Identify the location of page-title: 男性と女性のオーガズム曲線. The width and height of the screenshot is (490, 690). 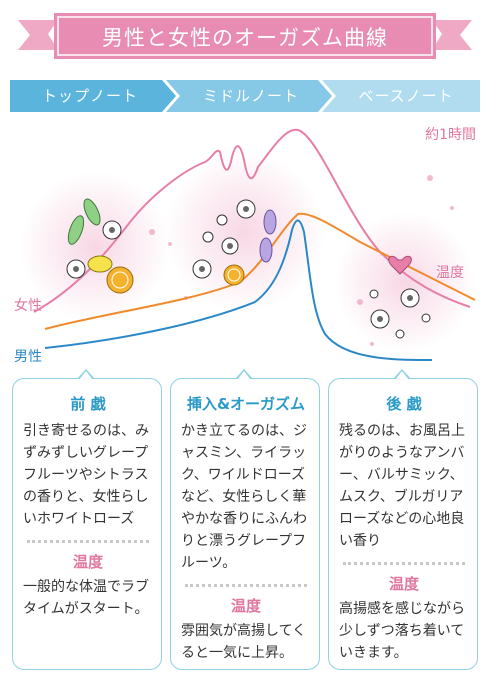
(245, 38).